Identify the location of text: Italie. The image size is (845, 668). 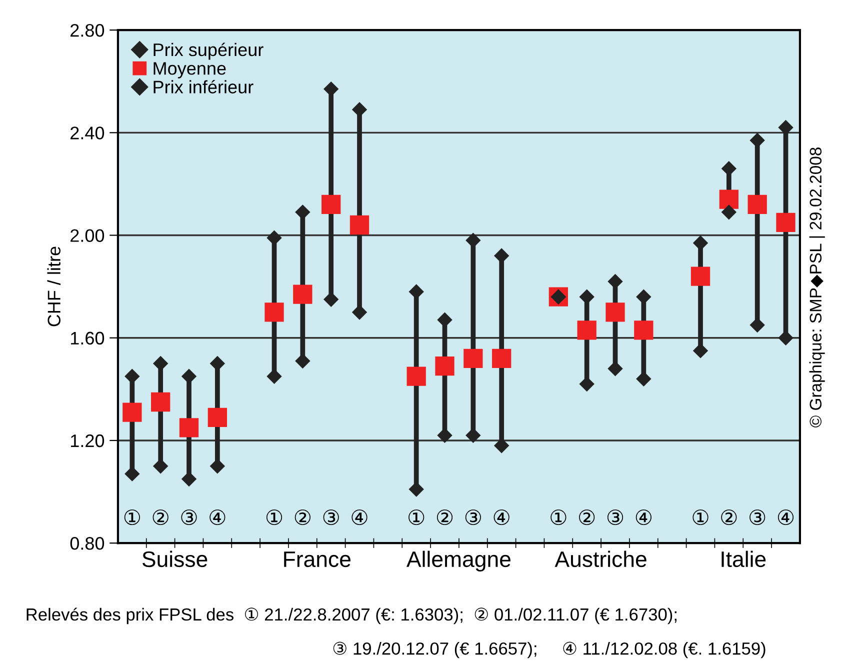
(744, 559).